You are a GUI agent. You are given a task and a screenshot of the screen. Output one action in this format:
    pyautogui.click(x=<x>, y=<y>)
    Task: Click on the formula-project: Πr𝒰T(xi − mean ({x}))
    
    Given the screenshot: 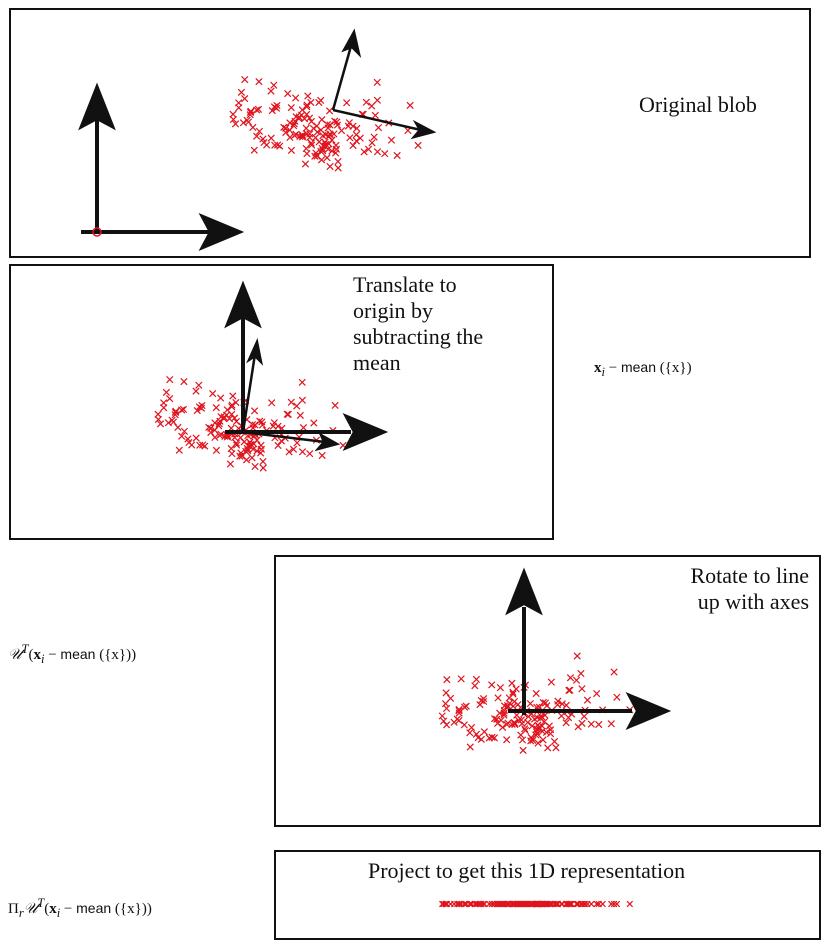 What is the action you would take?
    pyautogui.click(x=80, y=908)
    